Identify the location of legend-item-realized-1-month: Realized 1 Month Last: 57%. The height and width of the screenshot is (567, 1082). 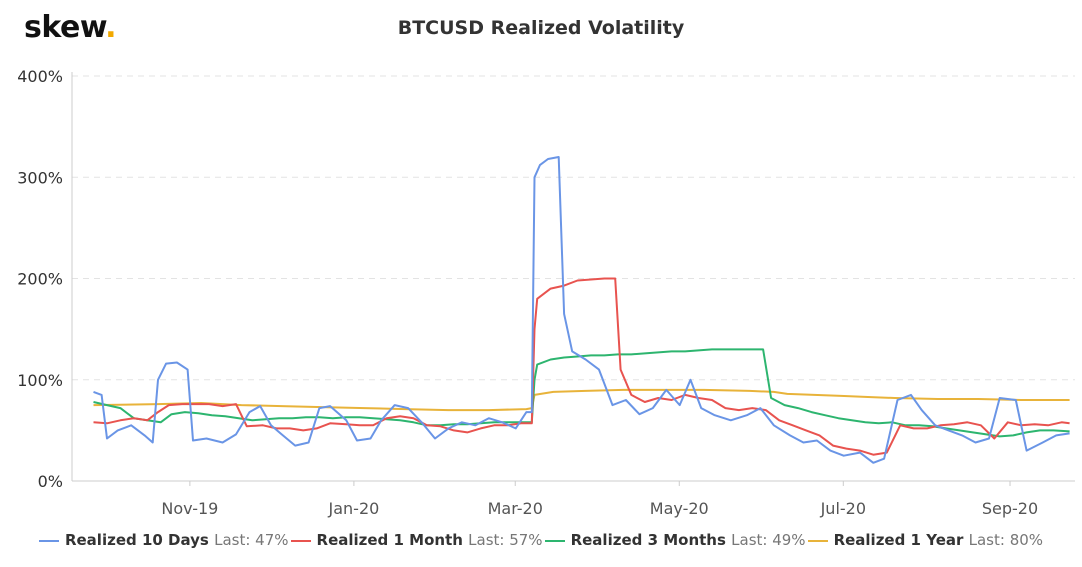
(416, 540).